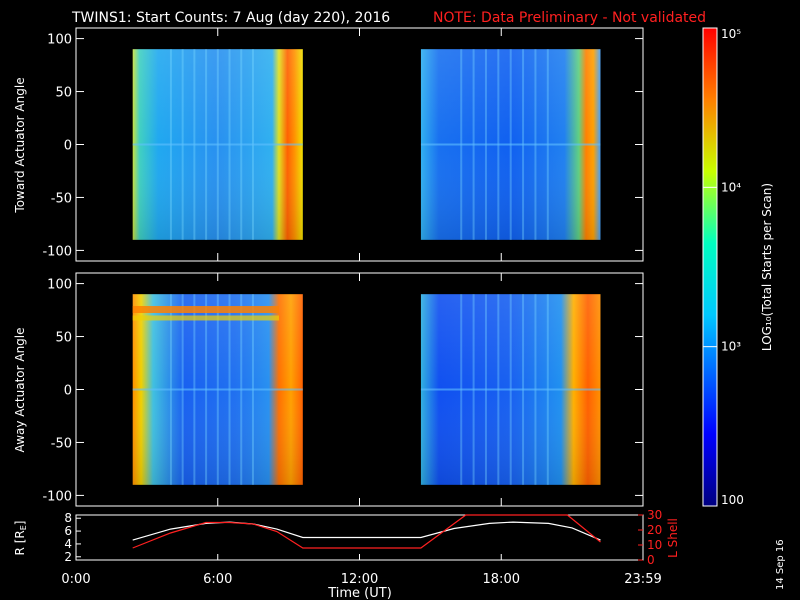 This screenshot has height=600, width=800. What do you see at coordinates (75, 579) in the screenshot?
I see `x-tick-label: 0:00` at bounding box center [75, 579].